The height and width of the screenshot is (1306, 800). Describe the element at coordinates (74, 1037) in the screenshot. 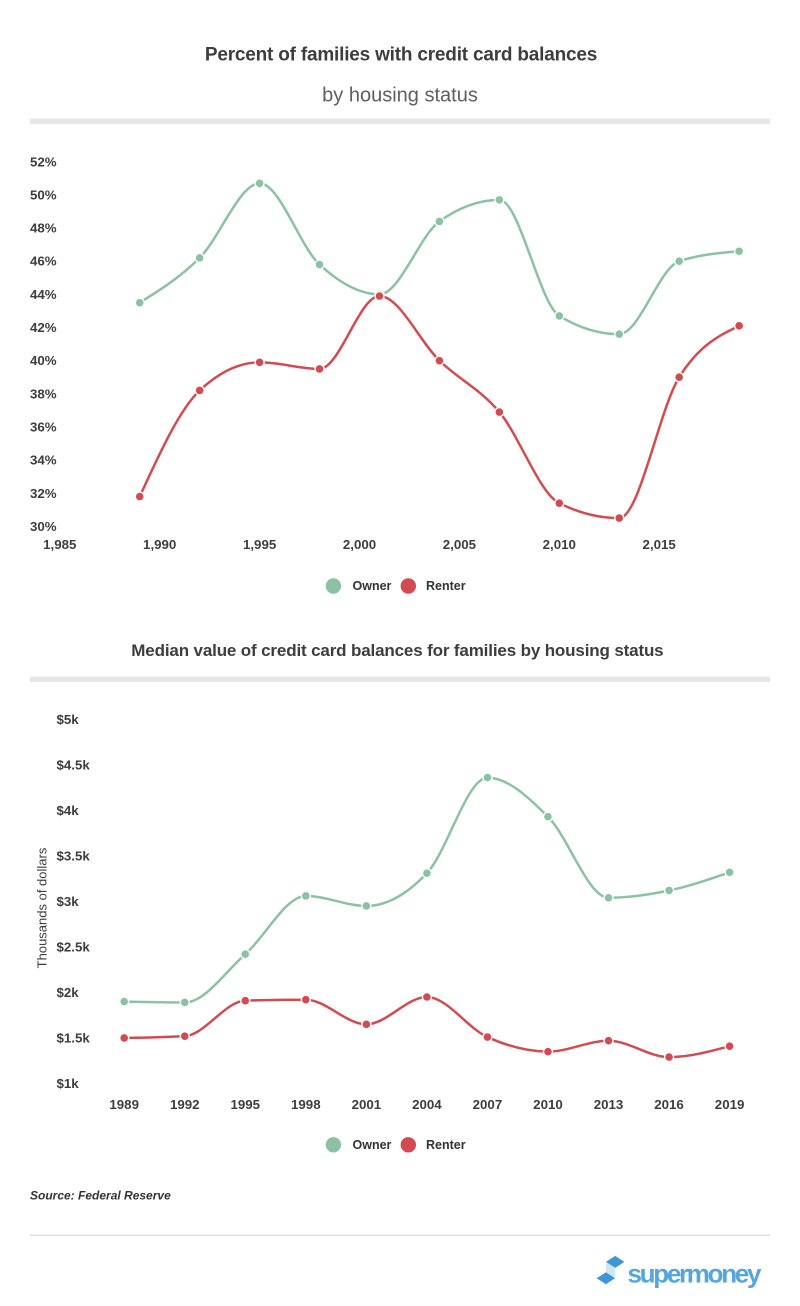

I see `svg-text: $1.5k` at that location.